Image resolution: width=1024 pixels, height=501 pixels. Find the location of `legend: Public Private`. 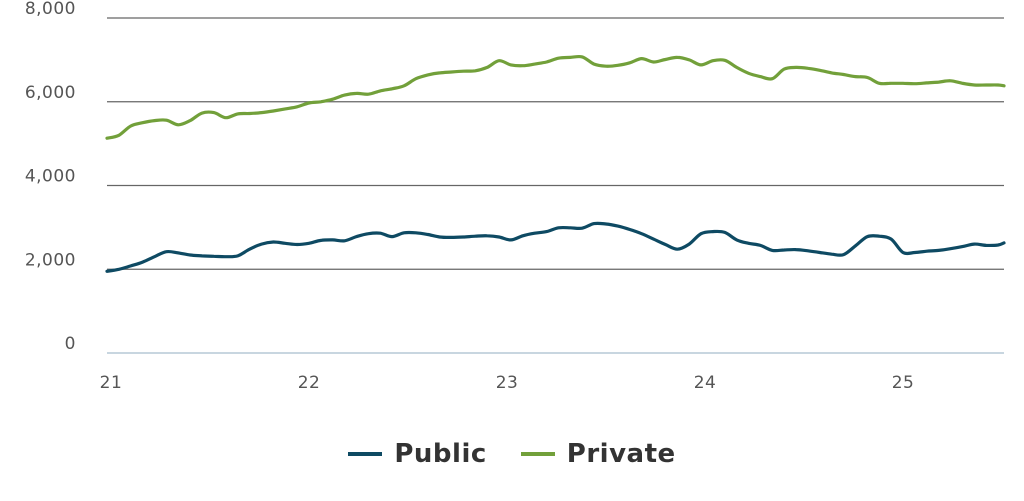

legend: Public Private is located at coordinates (512, 454).